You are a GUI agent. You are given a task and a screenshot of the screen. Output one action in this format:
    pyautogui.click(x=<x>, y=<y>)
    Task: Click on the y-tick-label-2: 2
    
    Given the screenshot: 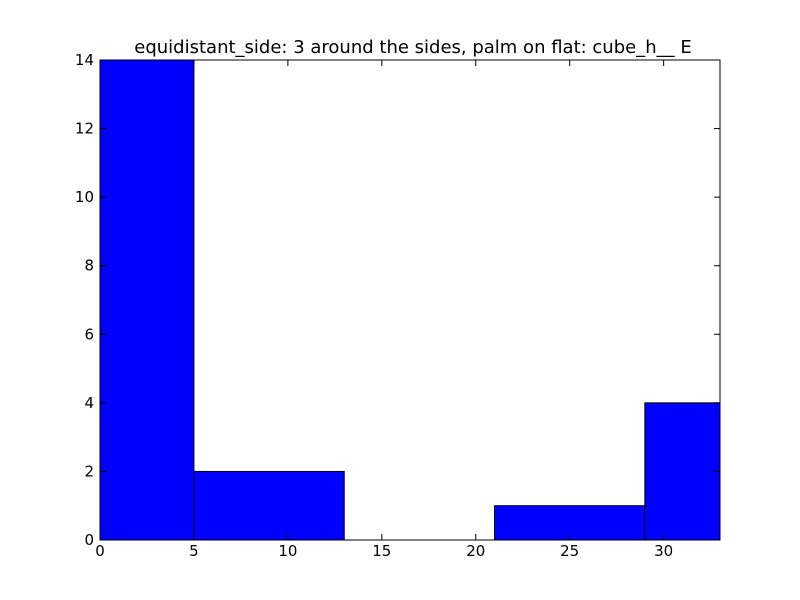 What is the action you would take?
    pyautogui.click(x=89, y=471)
    